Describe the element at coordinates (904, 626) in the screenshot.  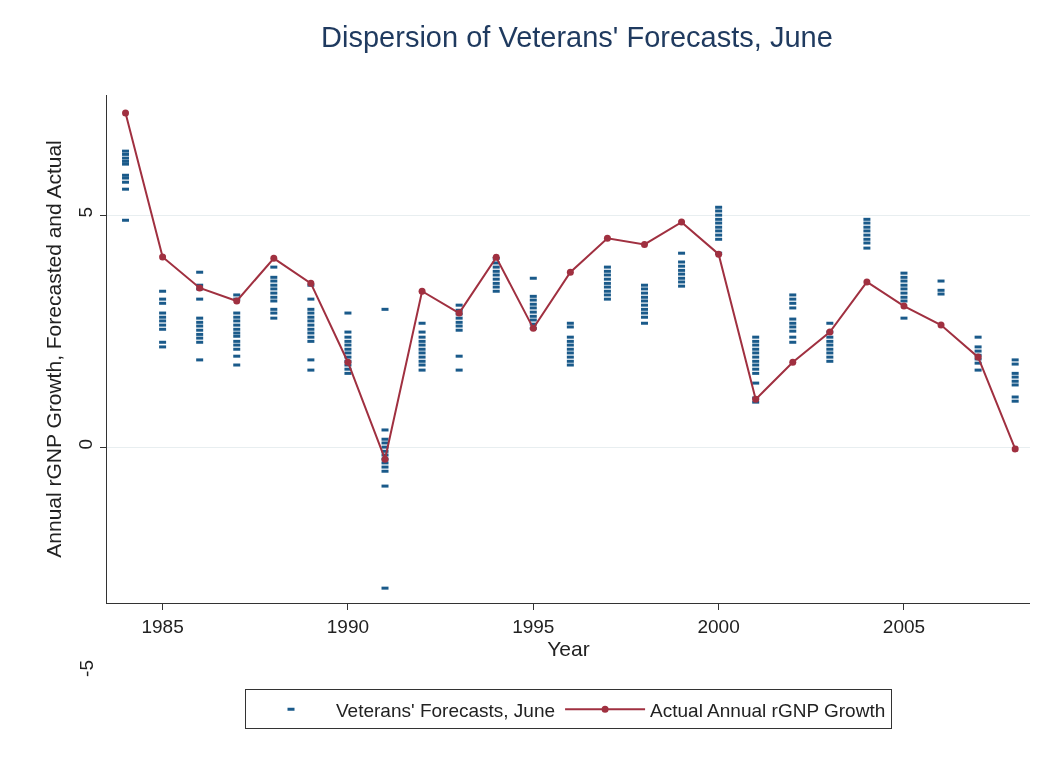
I see `x-tick-label: 2005` at that location.